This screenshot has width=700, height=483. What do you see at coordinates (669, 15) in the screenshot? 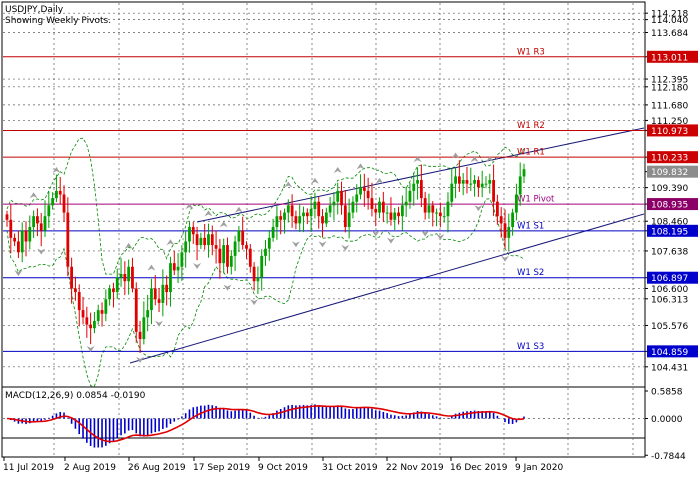
I see `price-label-0: 114.218` at bounding box center [669, 15].